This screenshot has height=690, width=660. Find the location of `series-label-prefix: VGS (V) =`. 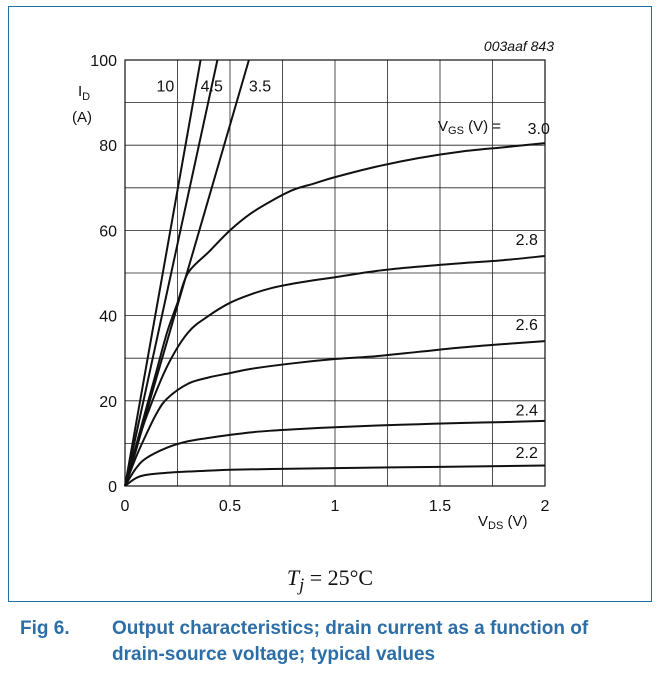

series-label-prefix: VGS (V) = is located at coordinates (469, 127).